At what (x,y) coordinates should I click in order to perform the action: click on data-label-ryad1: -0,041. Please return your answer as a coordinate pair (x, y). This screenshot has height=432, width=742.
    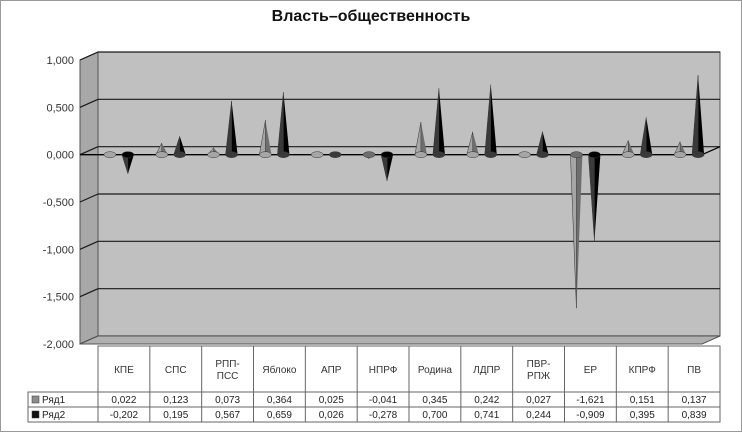
    Looking at the image, I should click on (383, 400).